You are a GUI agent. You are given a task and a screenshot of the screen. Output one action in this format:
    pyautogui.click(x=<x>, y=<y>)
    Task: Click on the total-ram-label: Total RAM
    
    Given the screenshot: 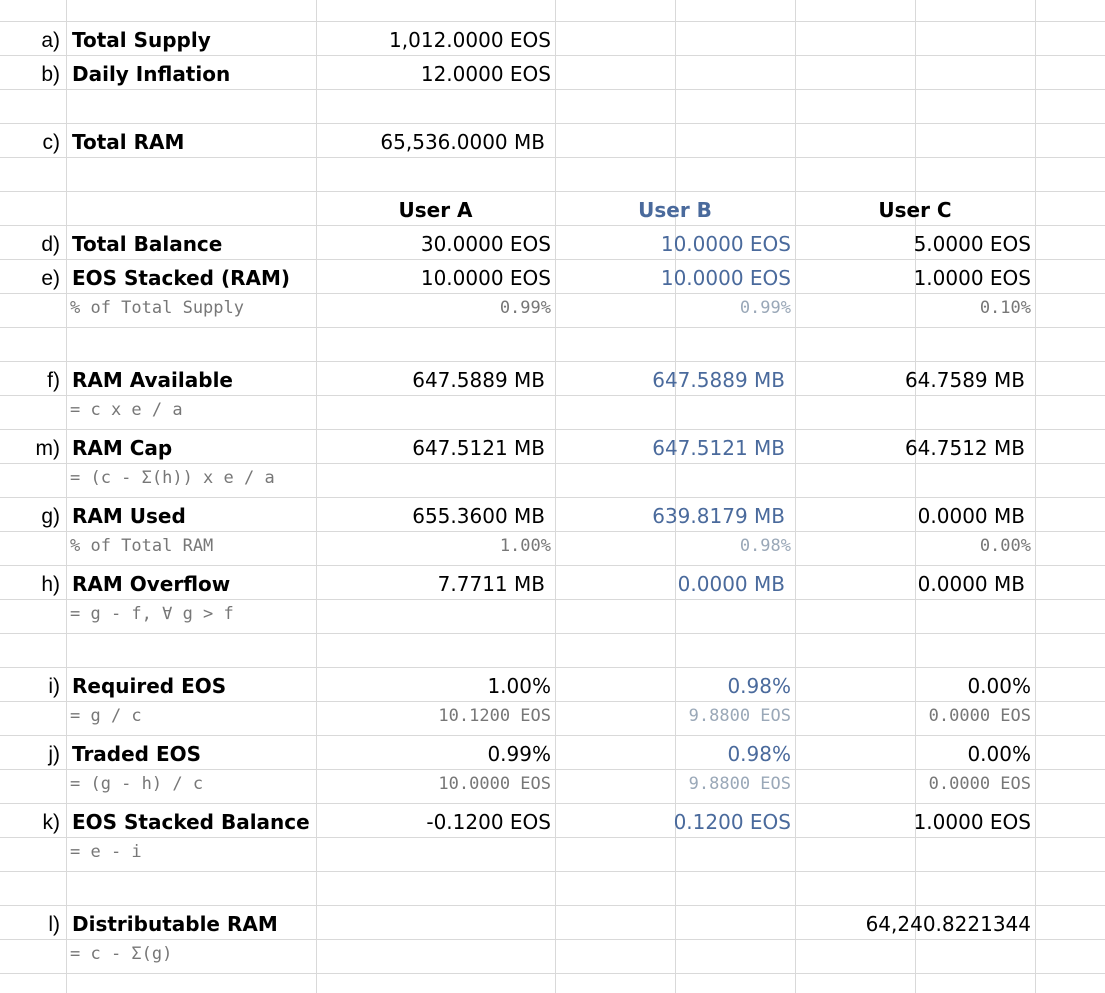 What is the action you would take?
    pyautogui.click(x=128, y=142)
    